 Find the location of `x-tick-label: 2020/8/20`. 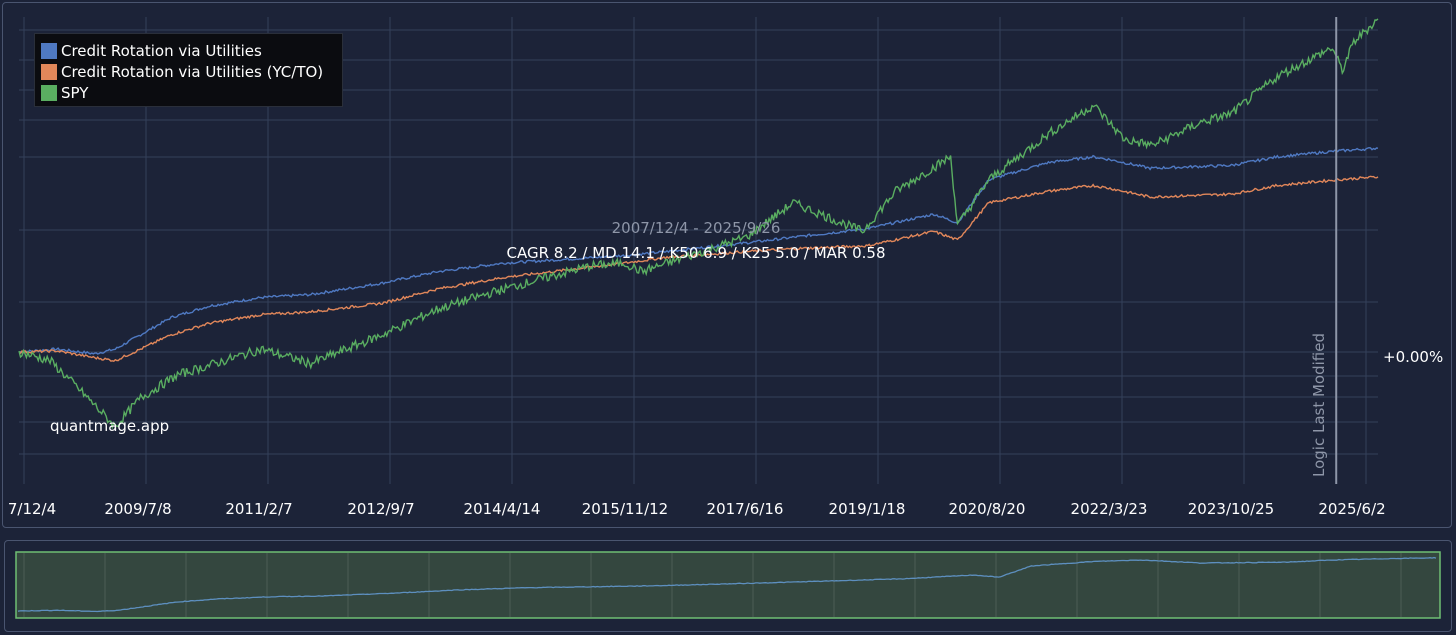

x-tick-label: 2020/8/20 is located at coordinates (987, 509).